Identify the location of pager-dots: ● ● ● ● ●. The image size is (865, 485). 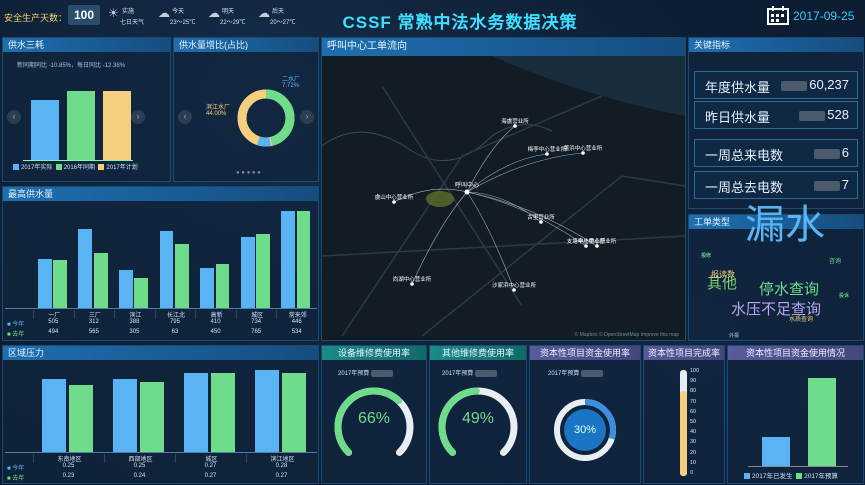
(248, 173).